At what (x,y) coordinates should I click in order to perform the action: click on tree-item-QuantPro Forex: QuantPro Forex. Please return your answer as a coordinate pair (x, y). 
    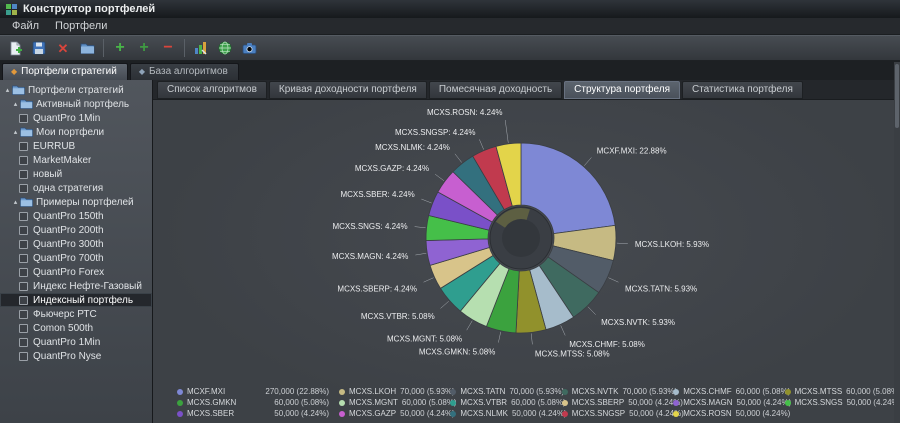
    Looking at the image, I should click on (76, 272).